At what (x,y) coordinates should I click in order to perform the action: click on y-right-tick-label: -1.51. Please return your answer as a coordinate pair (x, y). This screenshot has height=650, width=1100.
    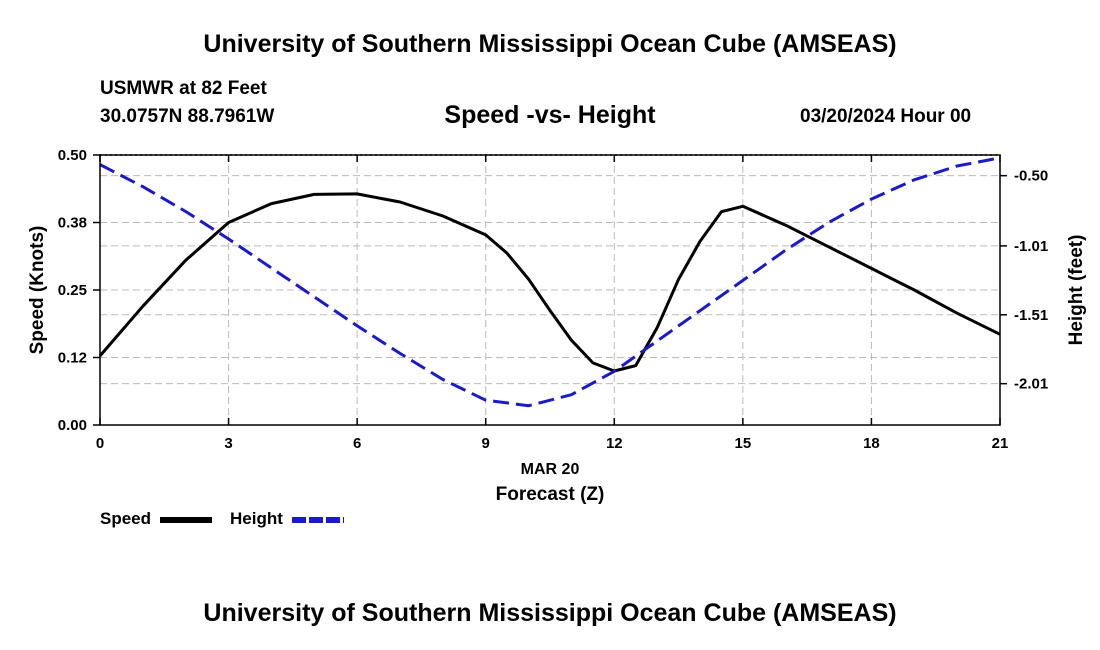
    Looking at the image, I should click on (1031, 315).